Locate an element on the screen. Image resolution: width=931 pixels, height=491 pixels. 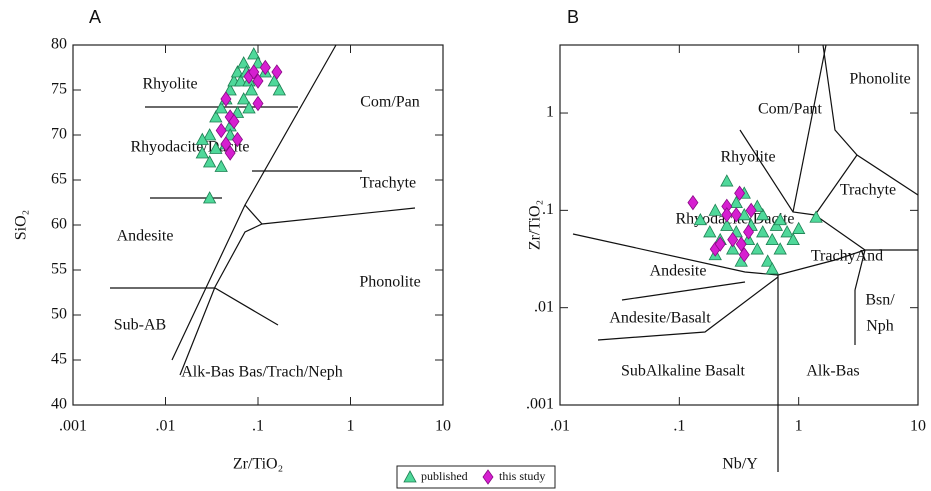
y-tick-label: 80 is located at coordinates (59, 44).